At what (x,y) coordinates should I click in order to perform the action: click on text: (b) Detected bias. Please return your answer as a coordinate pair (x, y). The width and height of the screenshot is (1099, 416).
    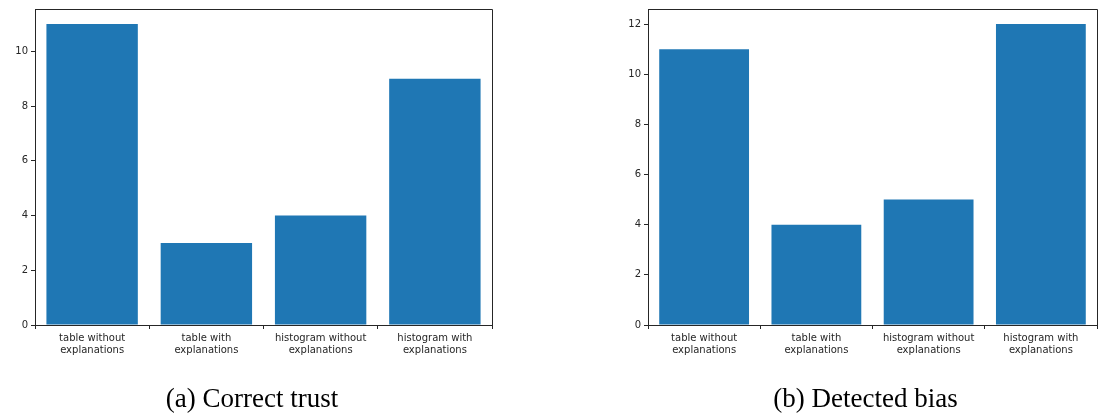
    Looking at the image, I should click on (865, 398).